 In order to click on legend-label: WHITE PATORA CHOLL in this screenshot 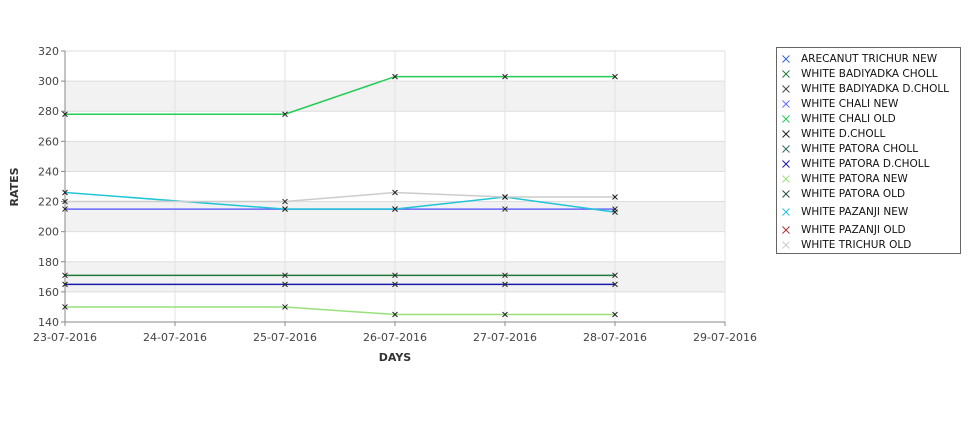, I will do `click(859, 149)`.